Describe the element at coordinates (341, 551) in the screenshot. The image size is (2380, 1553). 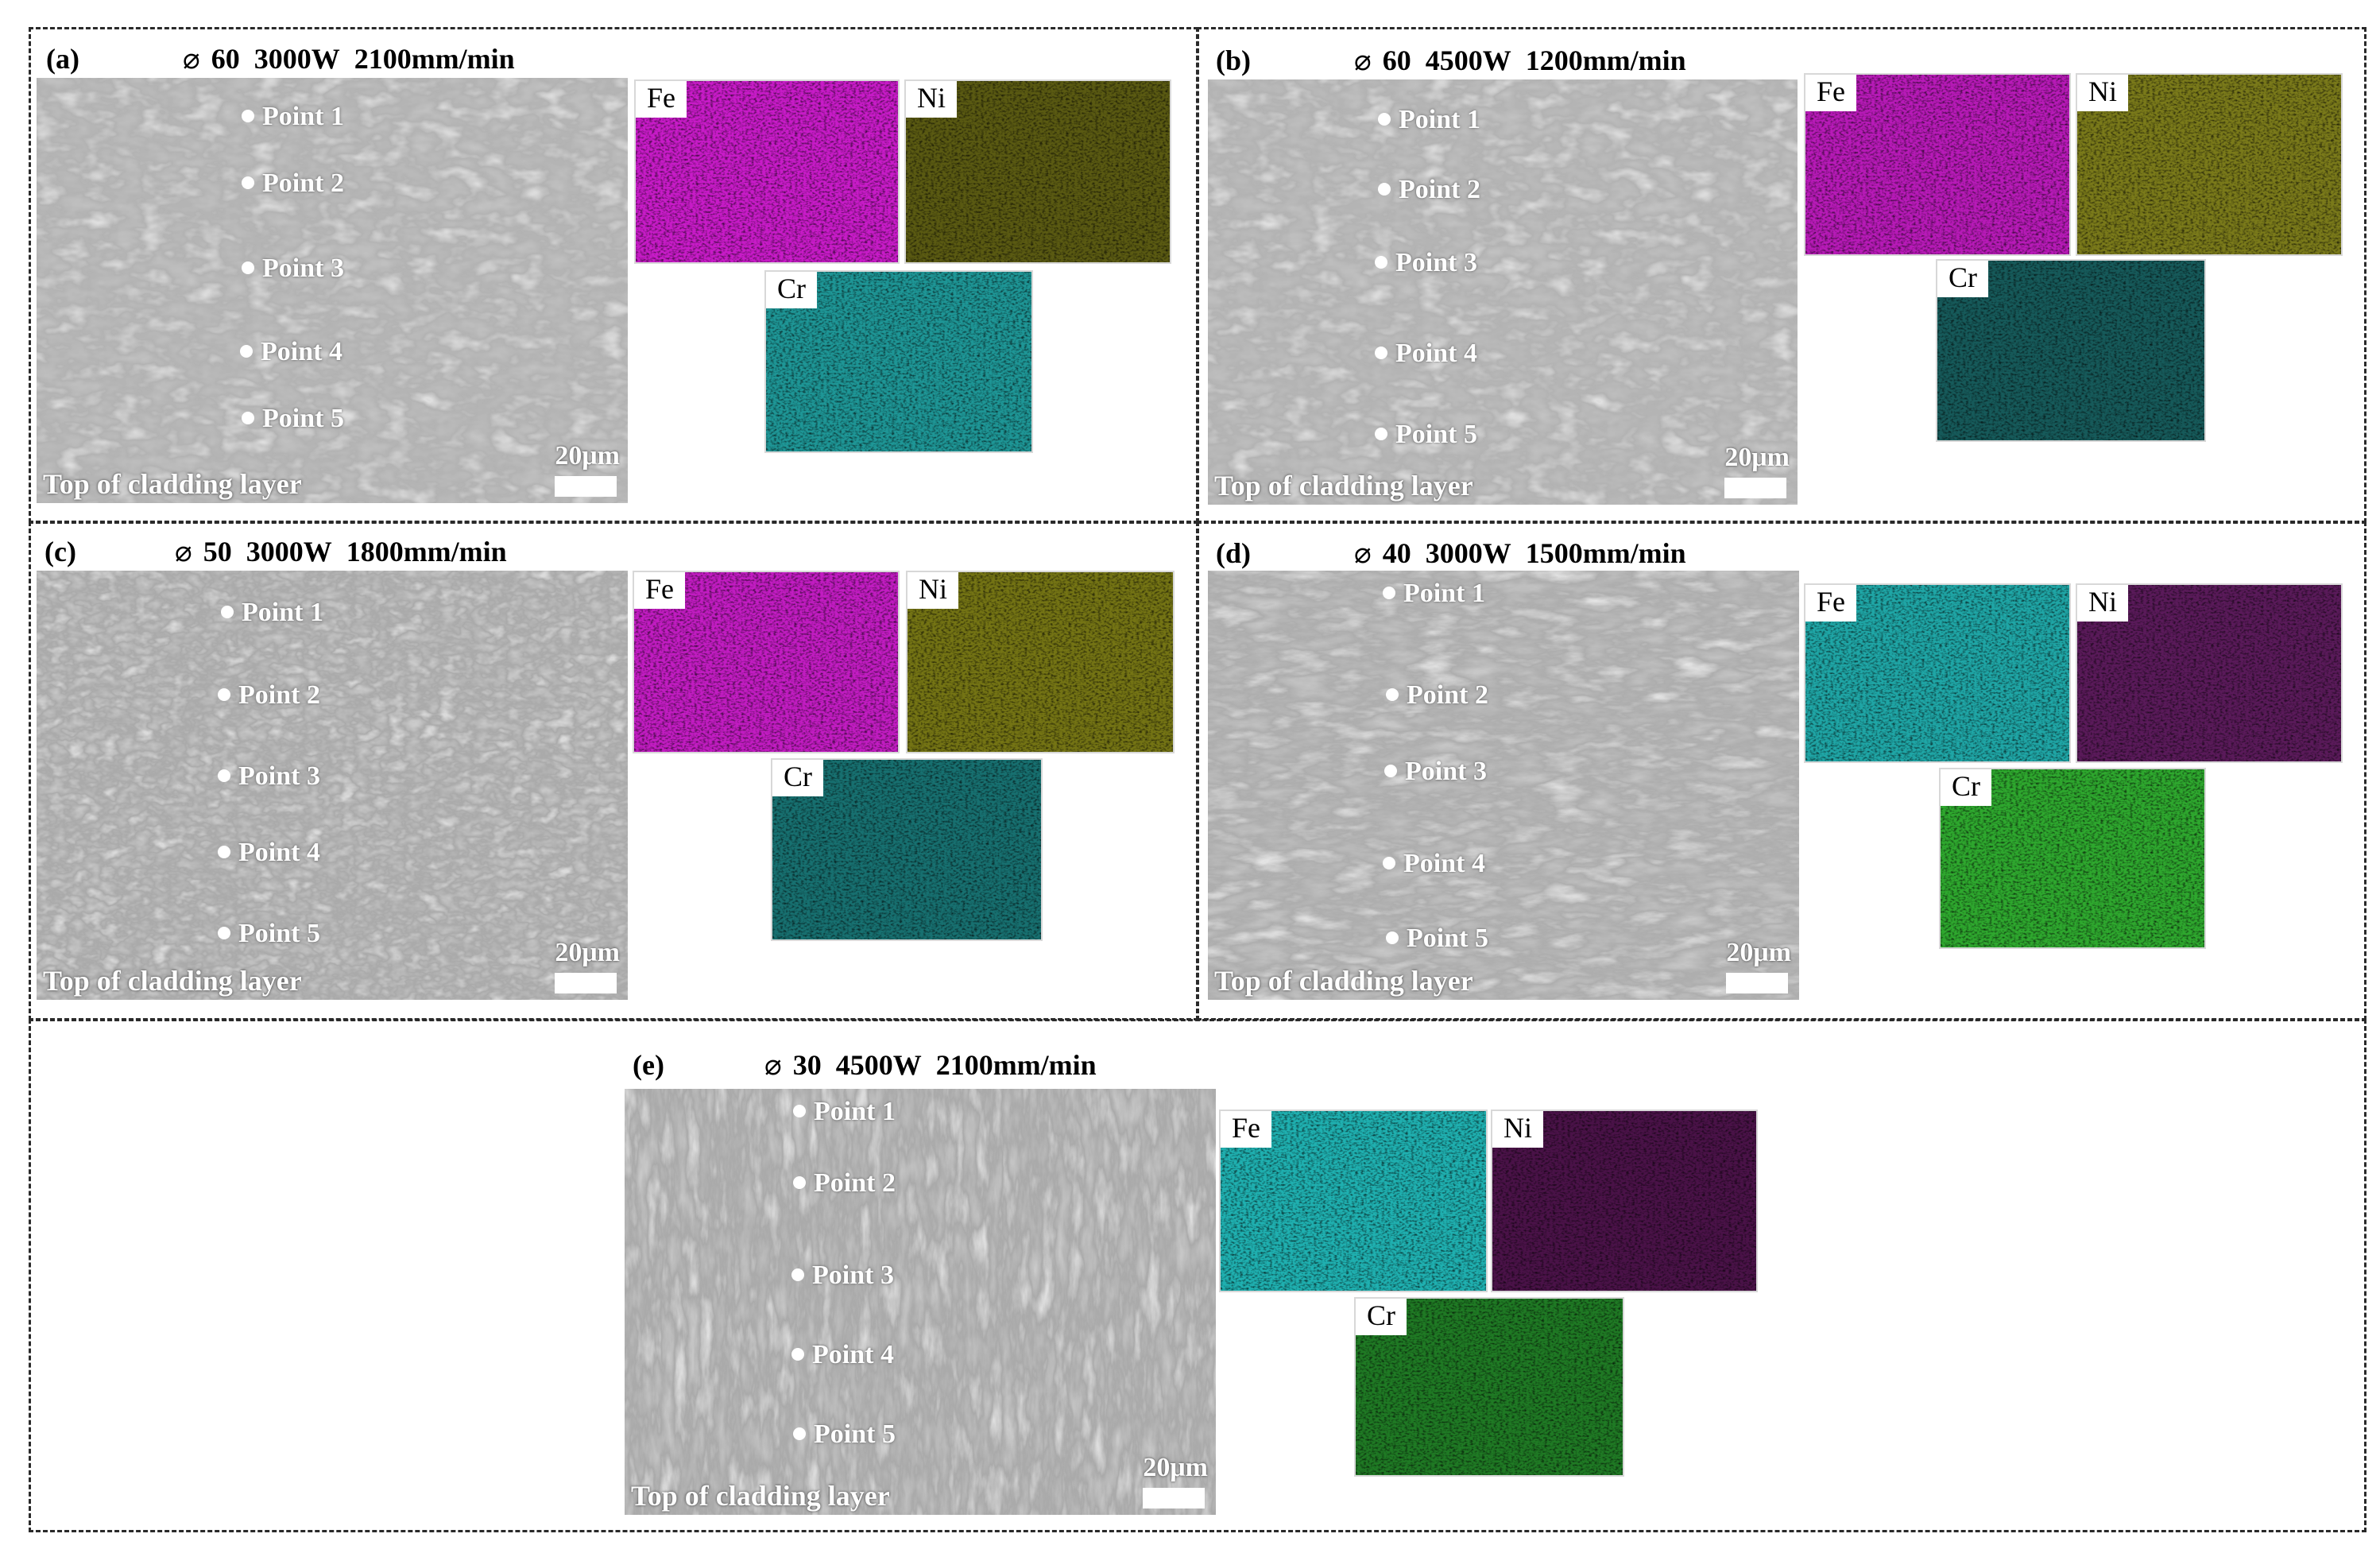
I see `process-parameters: ⌀ 50 3000W 1800mm/min` at that location.